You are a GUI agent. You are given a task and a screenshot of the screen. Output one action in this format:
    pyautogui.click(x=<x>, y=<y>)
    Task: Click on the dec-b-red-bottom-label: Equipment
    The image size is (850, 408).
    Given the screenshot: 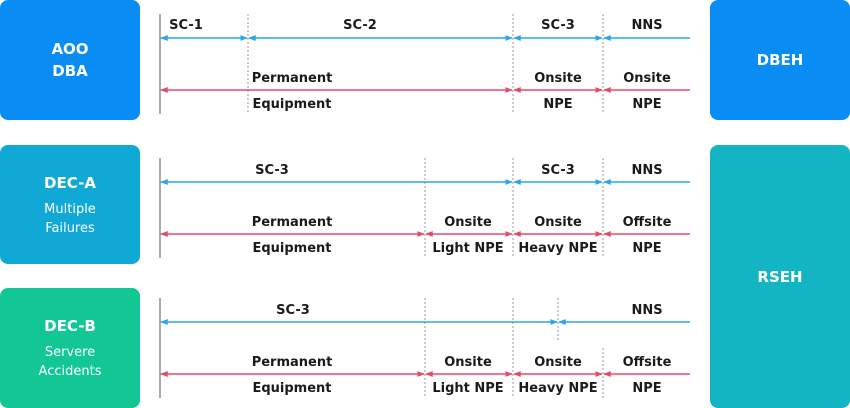 What is the action you would take?
    pyautogui.click(x=291, y=388)
    